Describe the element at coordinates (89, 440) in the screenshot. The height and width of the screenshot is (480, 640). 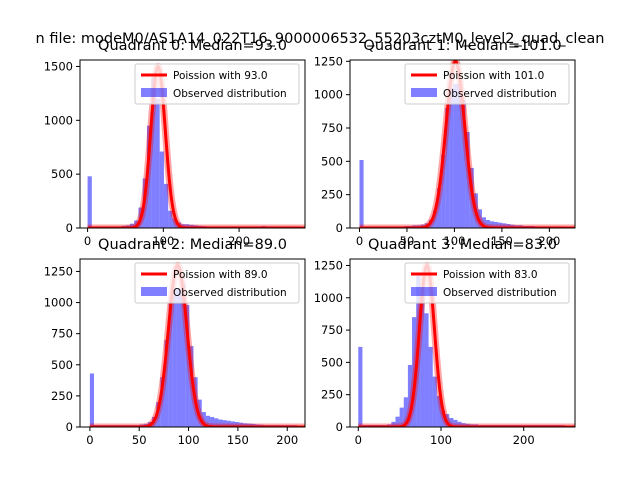
I see `x-tick-label: 0` at that location.